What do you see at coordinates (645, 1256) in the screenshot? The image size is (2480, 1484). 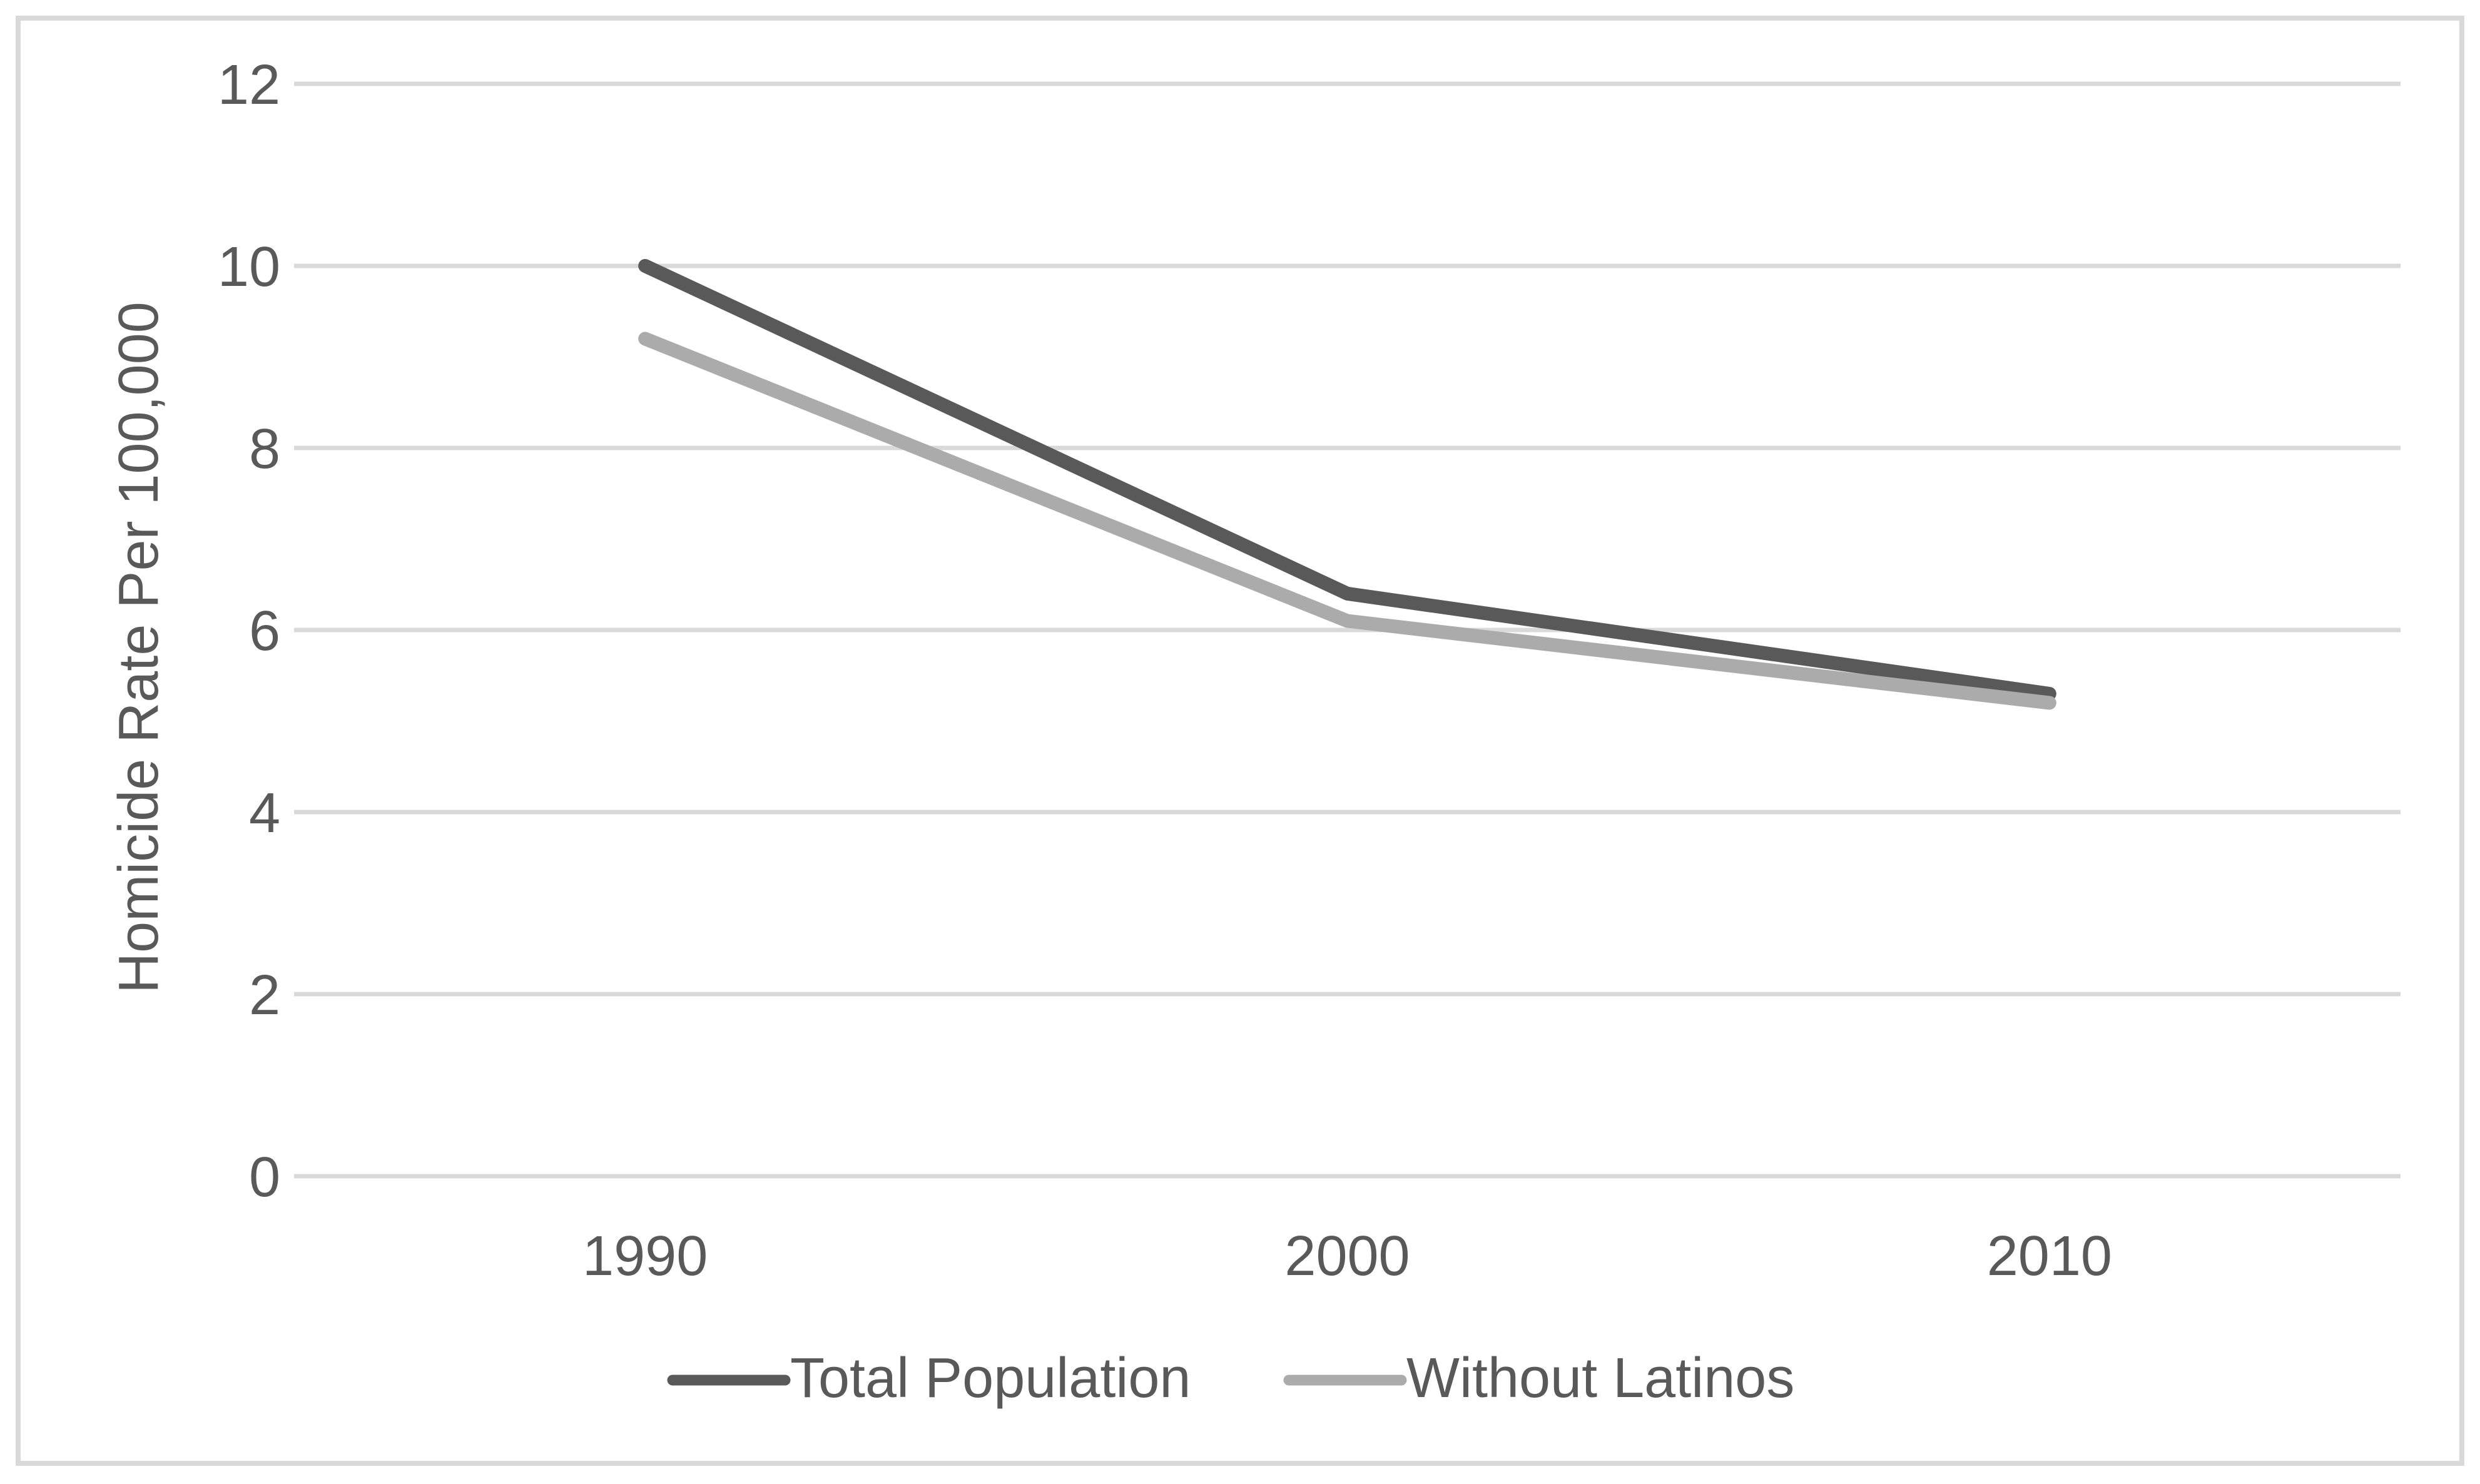 I see `x-tick-label-1990: 1990` at bounding box center [645, 1256].